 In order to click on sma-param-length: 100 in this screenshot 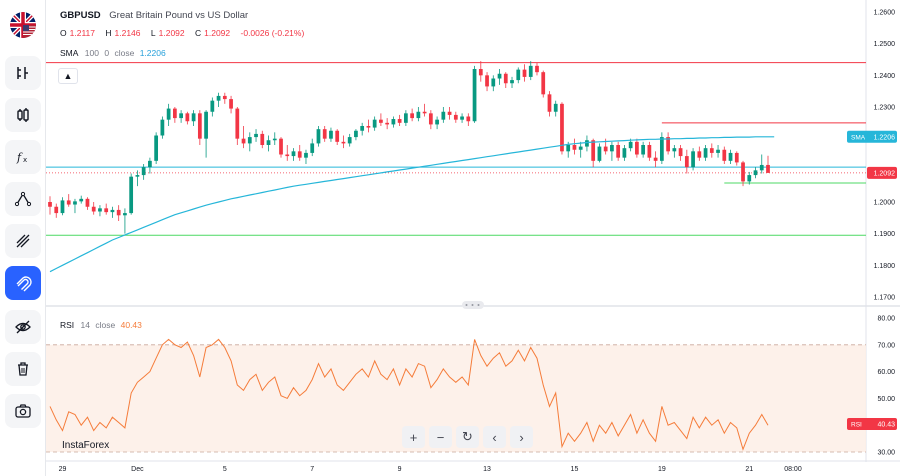, I will do `click(91, 53)`.